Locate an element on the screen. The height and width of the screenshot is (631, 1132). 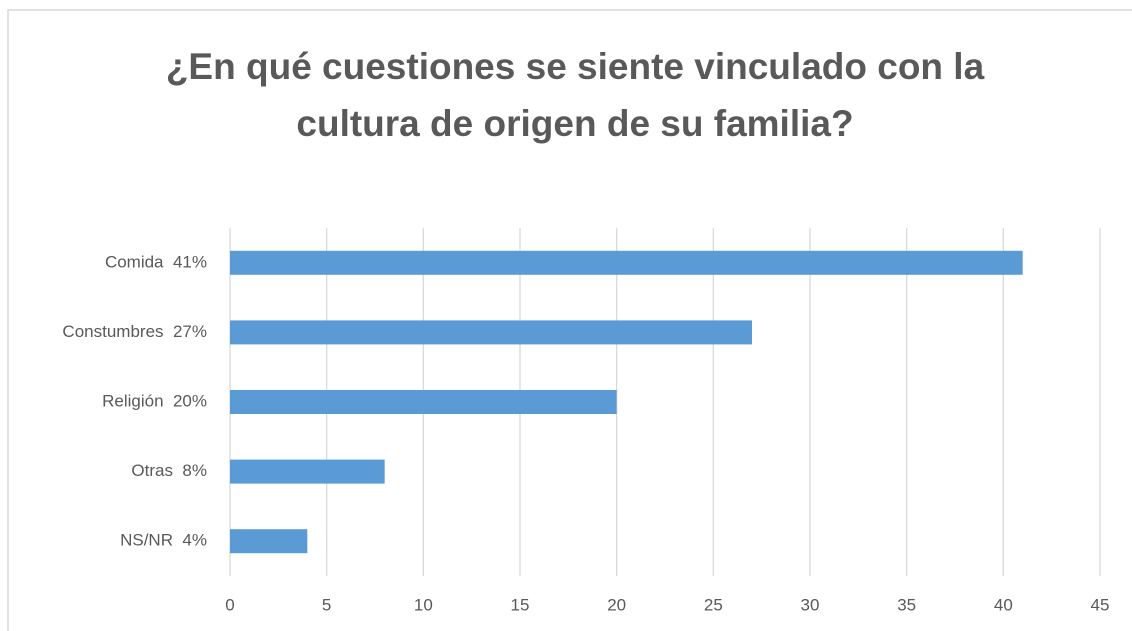
x-tick-label: 30 is located at coordinates (810, 604).